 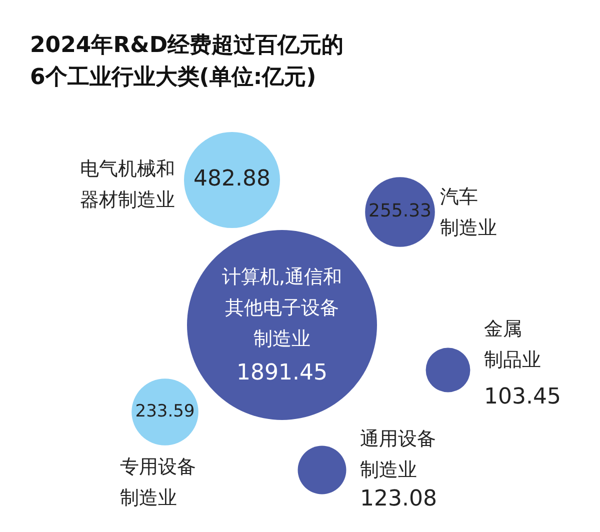 I want to click on category-label: 汽车制造业, so click(x=468, y=212).